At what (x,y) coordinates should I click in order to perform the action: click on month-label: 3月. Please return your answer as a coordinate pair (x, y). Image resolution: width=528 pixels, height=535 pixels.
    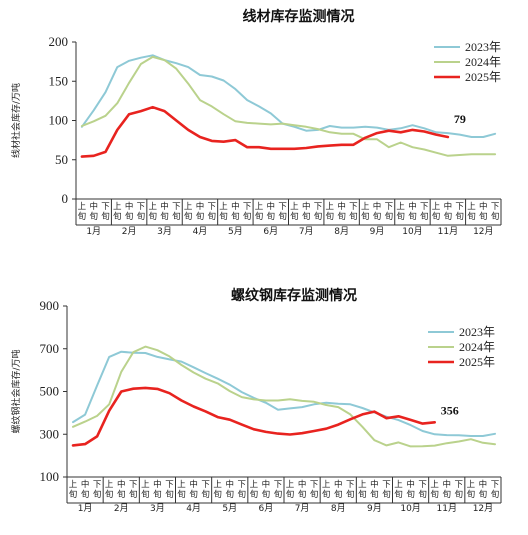
    Looking at the image, I should click on (164, 231).